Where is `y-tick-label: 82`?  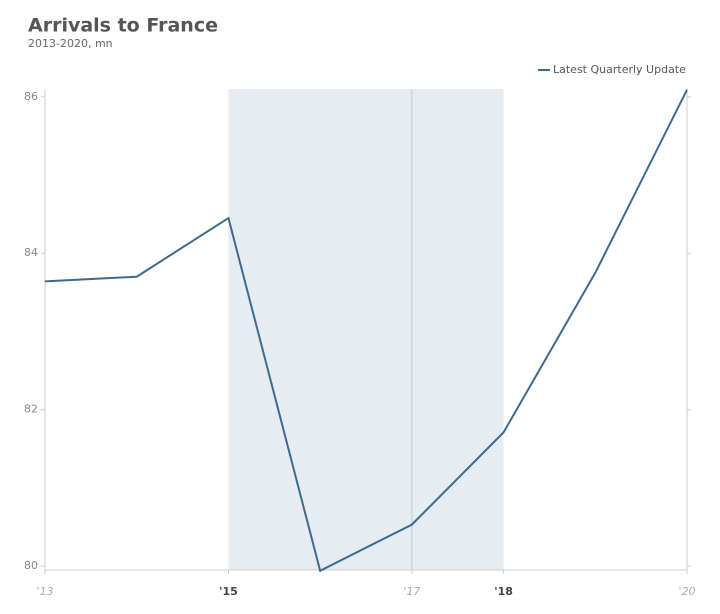
y-tick-label: 82 is located at coordinates (31, 409).